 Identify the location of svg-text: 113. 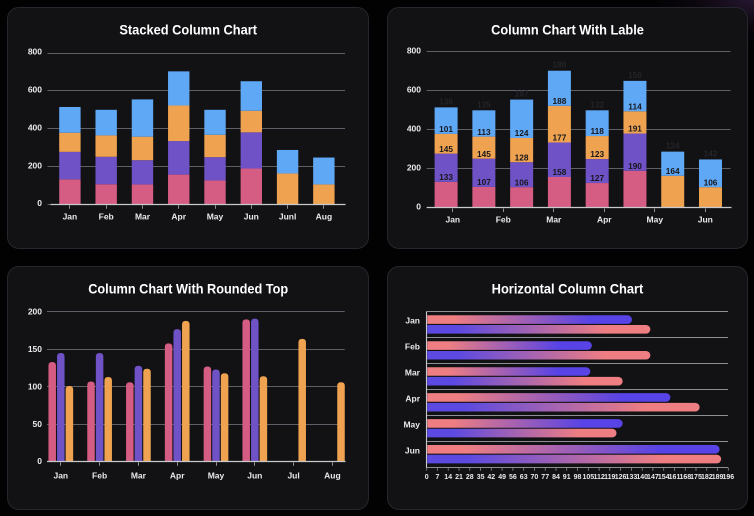
(484, 131).